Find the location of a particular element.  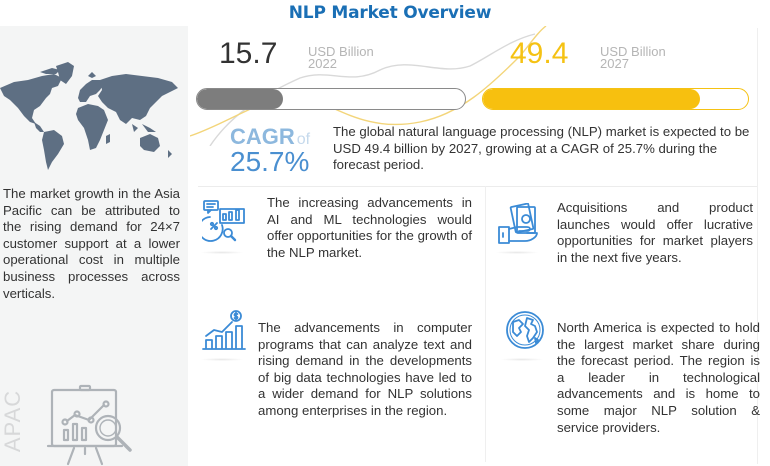

divider-vertical is located at coordinates (485, 324).